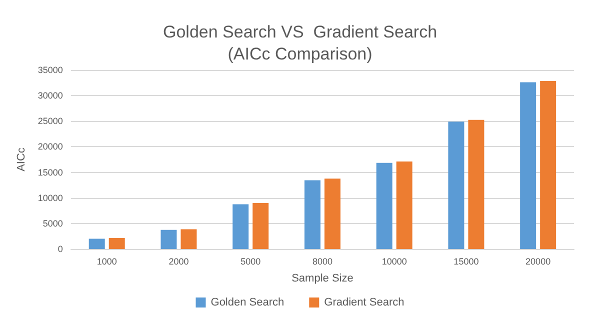 The width and height of the screenshot is (600, 329). Describe the element at coordinates (247, 302) in the screenshot. I see `legend-label: Golden Search` at that location.